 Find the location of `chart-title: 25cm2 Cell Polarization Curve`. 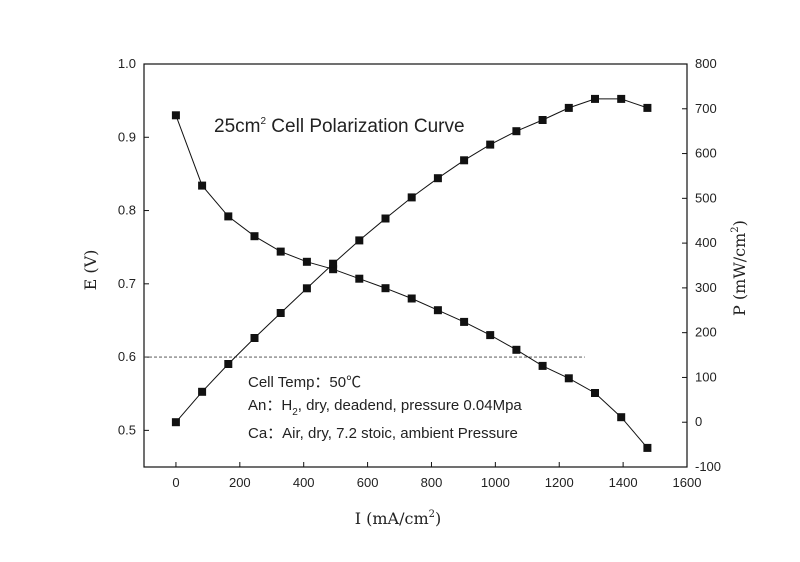

chart-title: 25cm2 Cell Polarization Curve is located at coordinates (339, 126).